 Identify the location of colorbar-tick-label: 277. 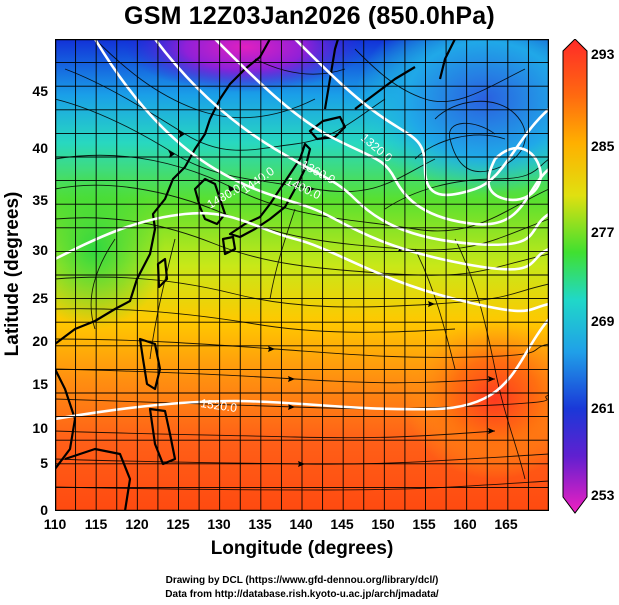
(603, 232).